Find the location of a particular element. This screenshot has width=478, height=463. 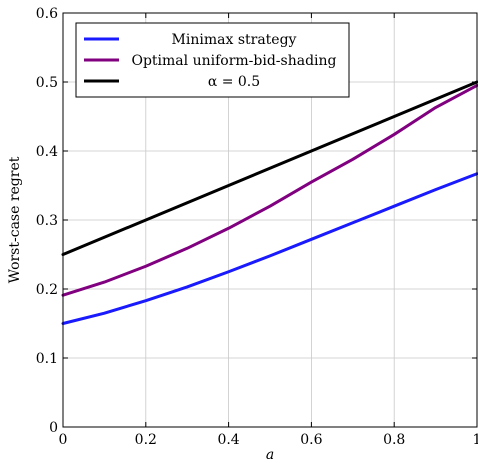

y-axis-label: Worst-case regret is located at coordinates (15, 219).